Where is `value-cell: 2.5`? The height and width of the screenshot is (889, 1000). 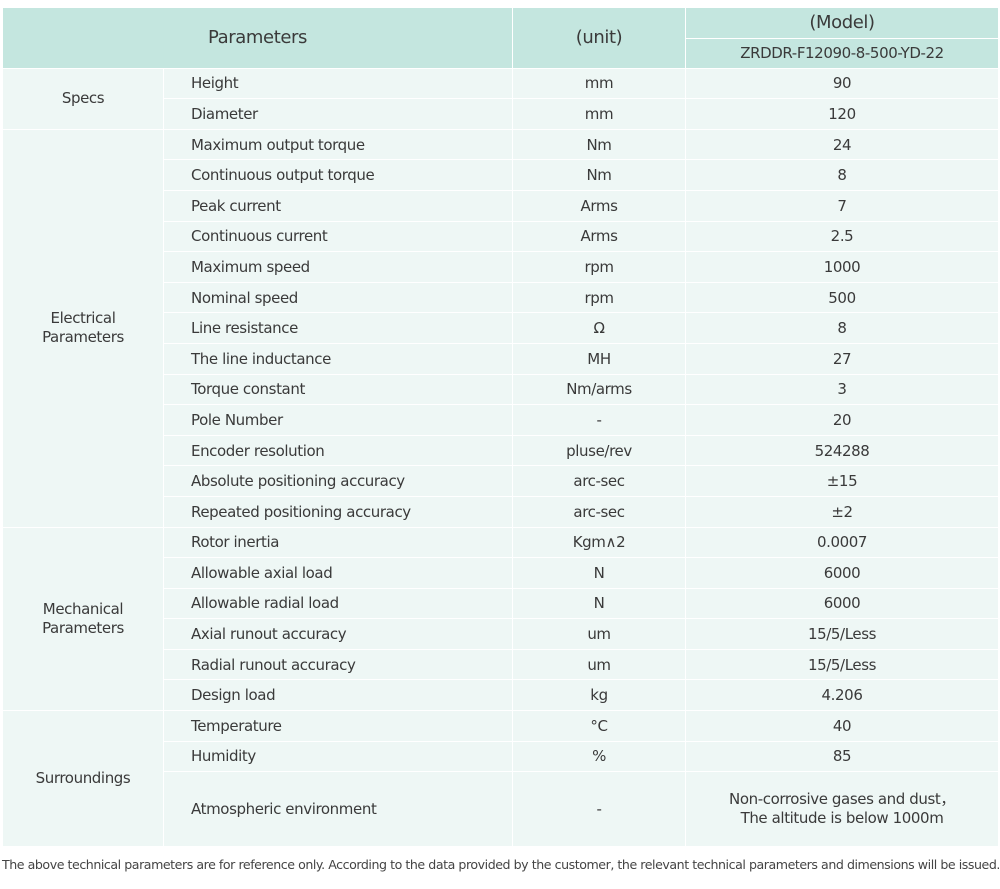 value-cell: 2.5 is located at coordinates (842, 236).